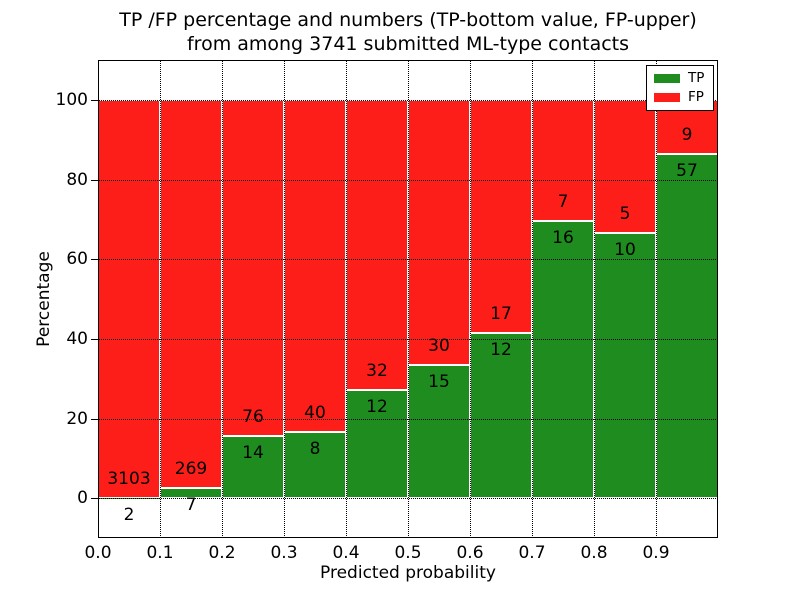  I want to click on x-tick-label: 0.8, so click(594, 553).